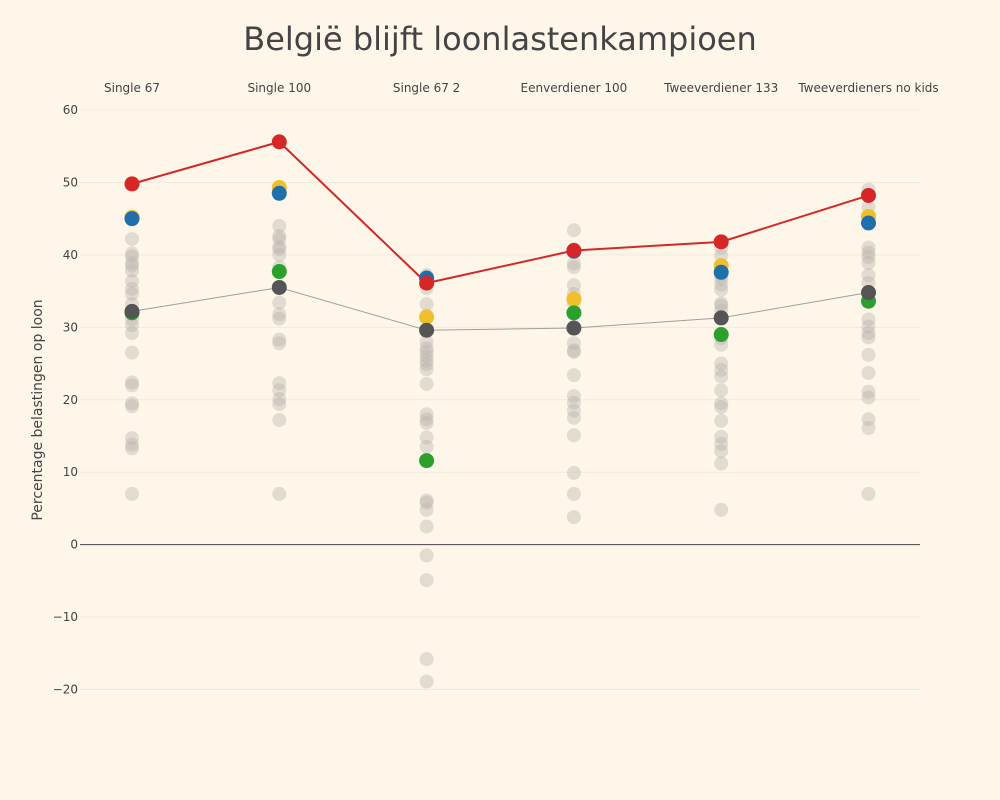 The height and width of the screenshot is (800, 1000). Describe the element at coordinates (132, 88) in the screenshot. I see `category-label: Single 67` at that location.